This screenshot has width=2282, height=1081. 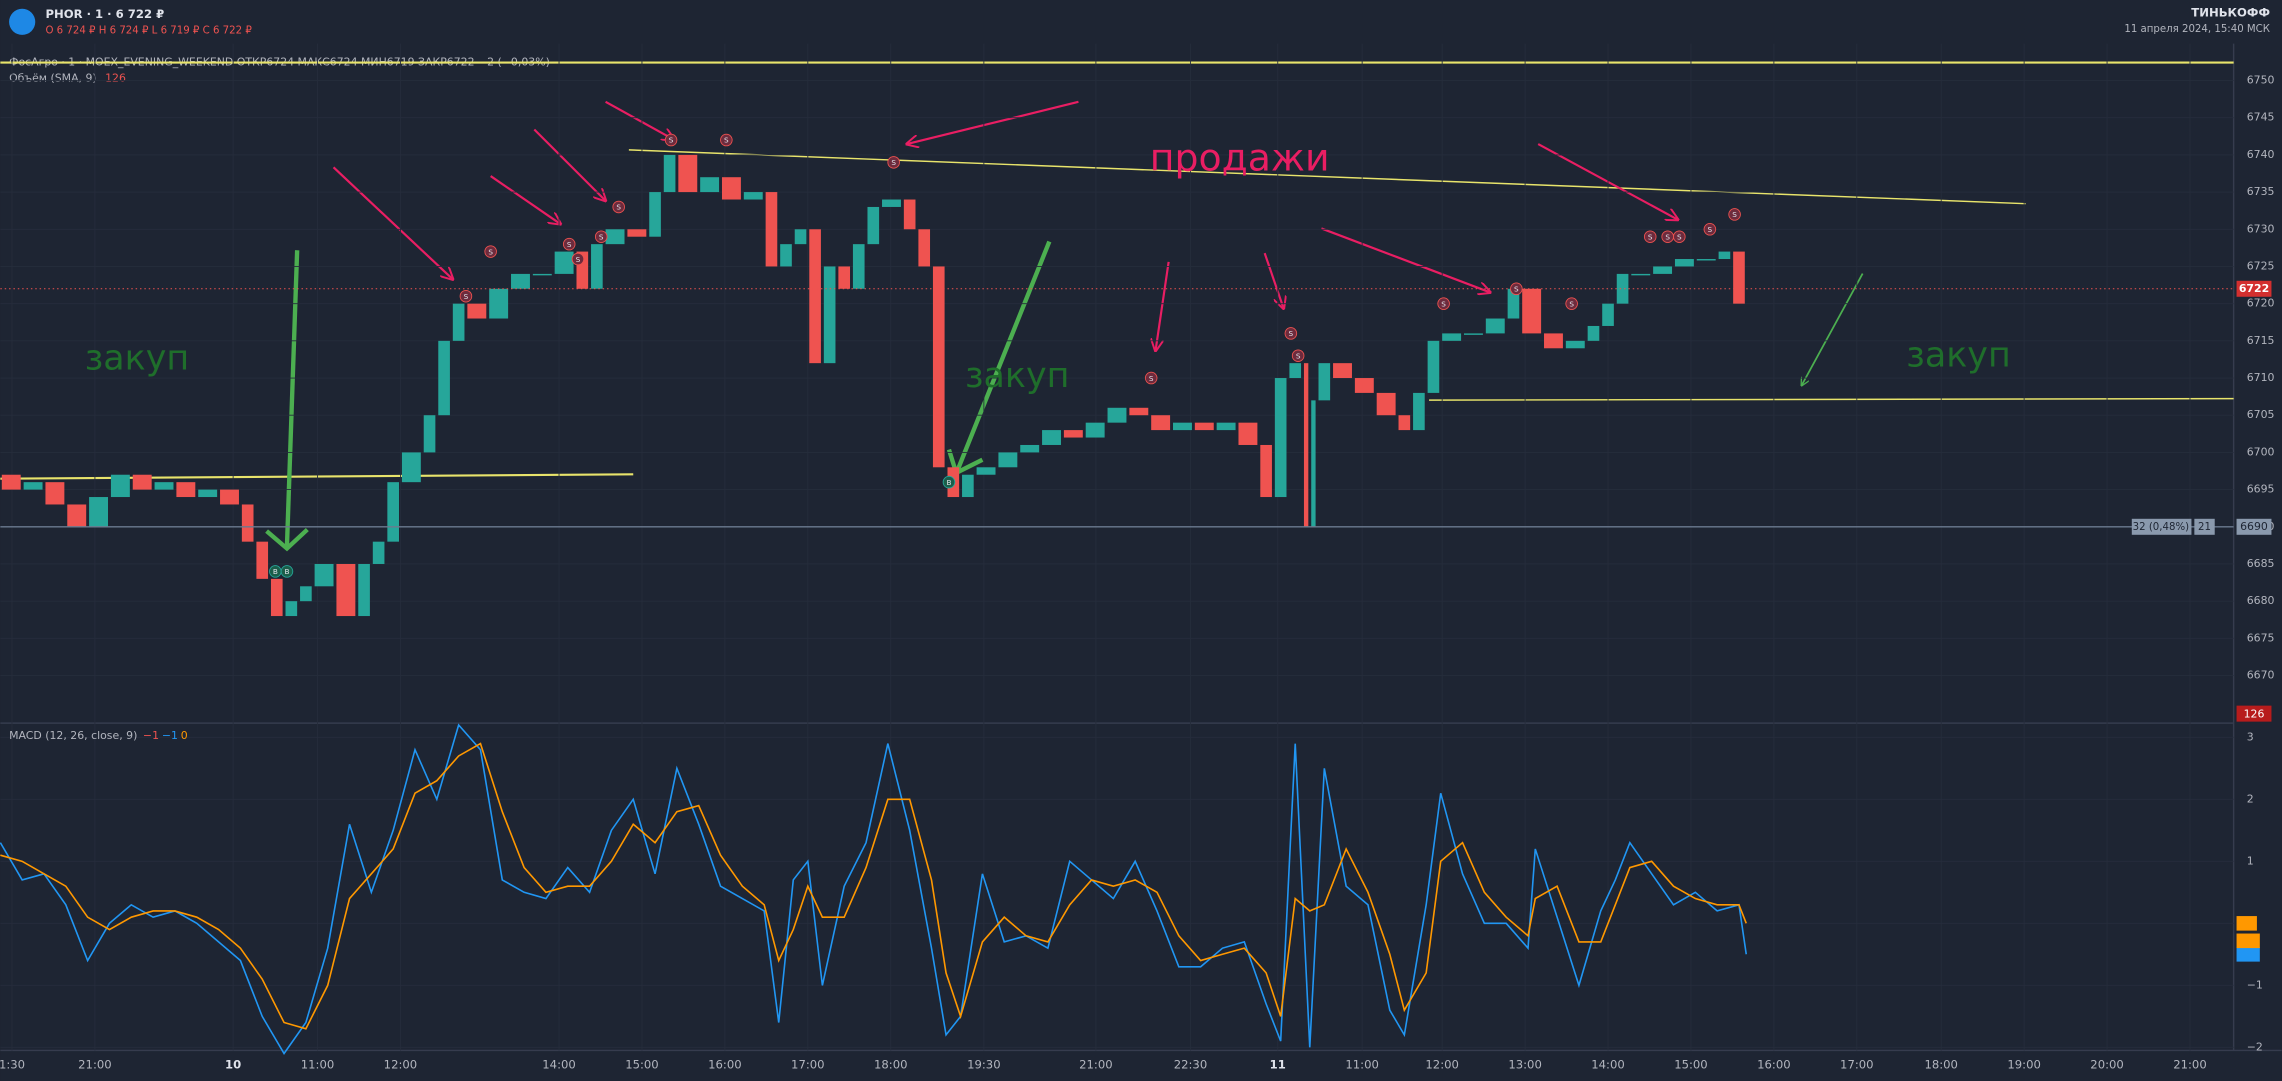 What do you see at coordinates (2261, 303) in the screenshot?
I see `y-tick-label: 6720` at bounding box center [2261, 303].